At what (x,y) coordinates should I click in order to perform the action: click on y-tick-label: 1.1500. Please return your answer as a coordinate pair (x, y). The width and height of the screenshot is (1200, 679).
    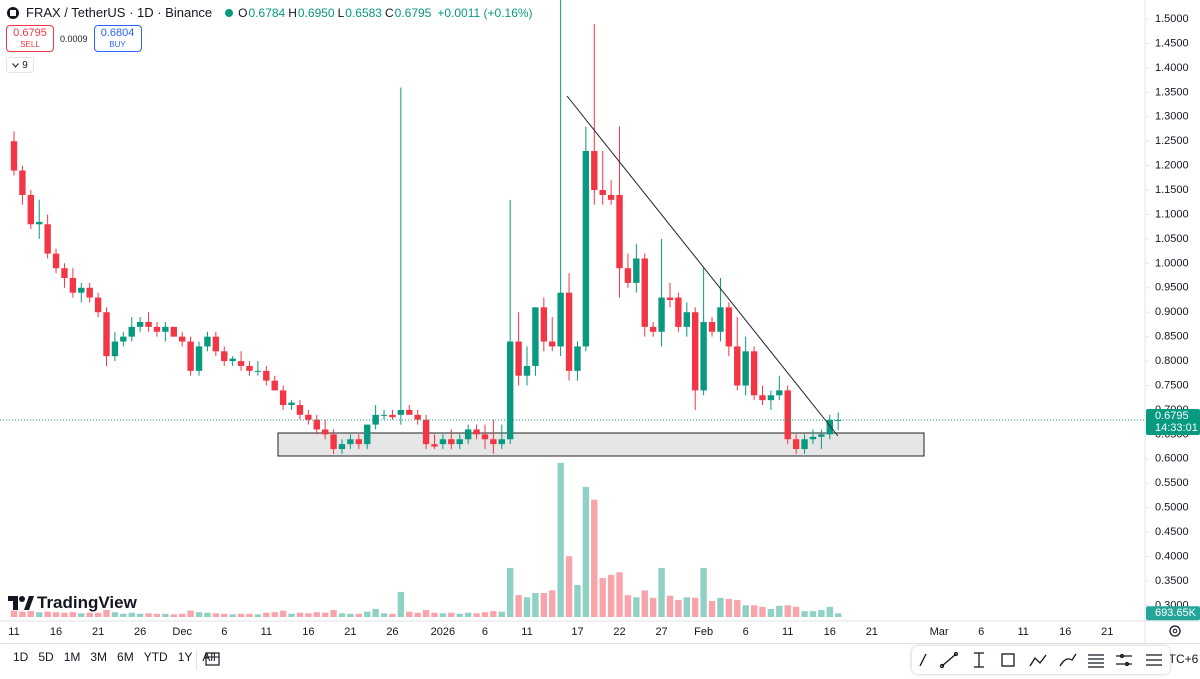
    Looking at the image, I should click on (1172, 190).